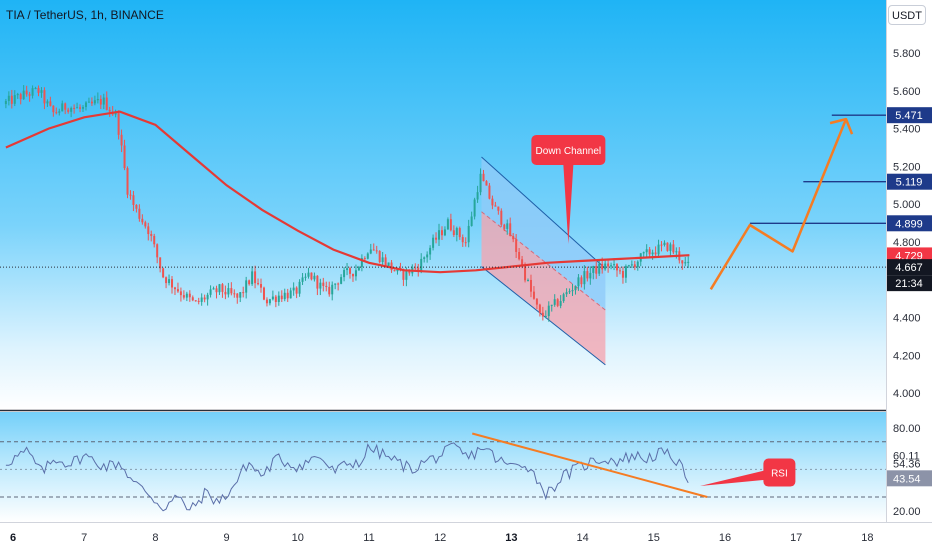  What do you see at coordinates (909, 283) in the screenshot?
I see `countdown-label` at bounding box center [909, 283].